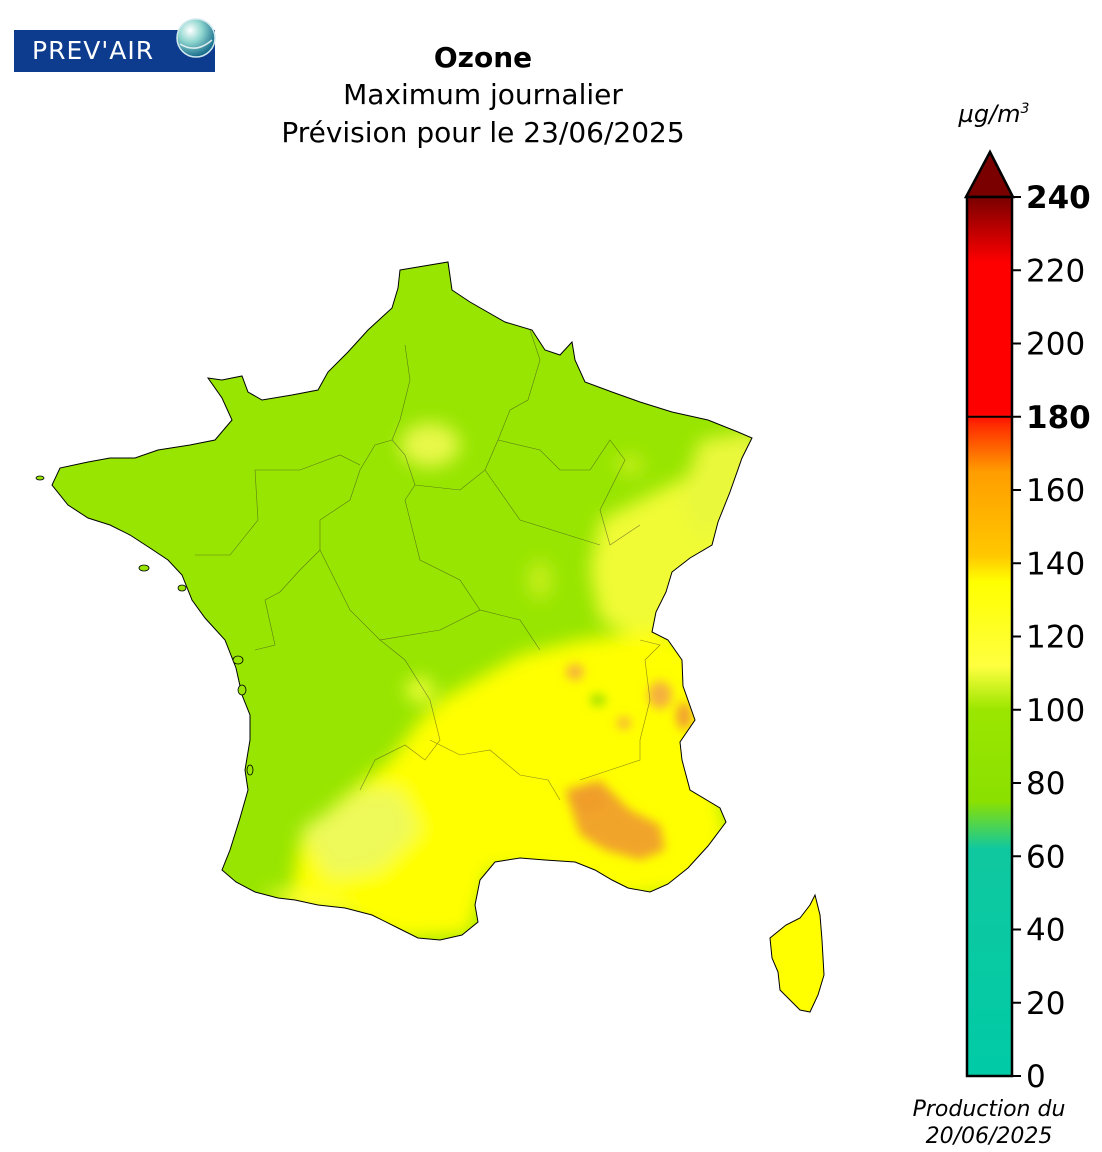 The height and width of the screenshot is (1152, 1102). I want to click on globe-icon, so click(196, 38).